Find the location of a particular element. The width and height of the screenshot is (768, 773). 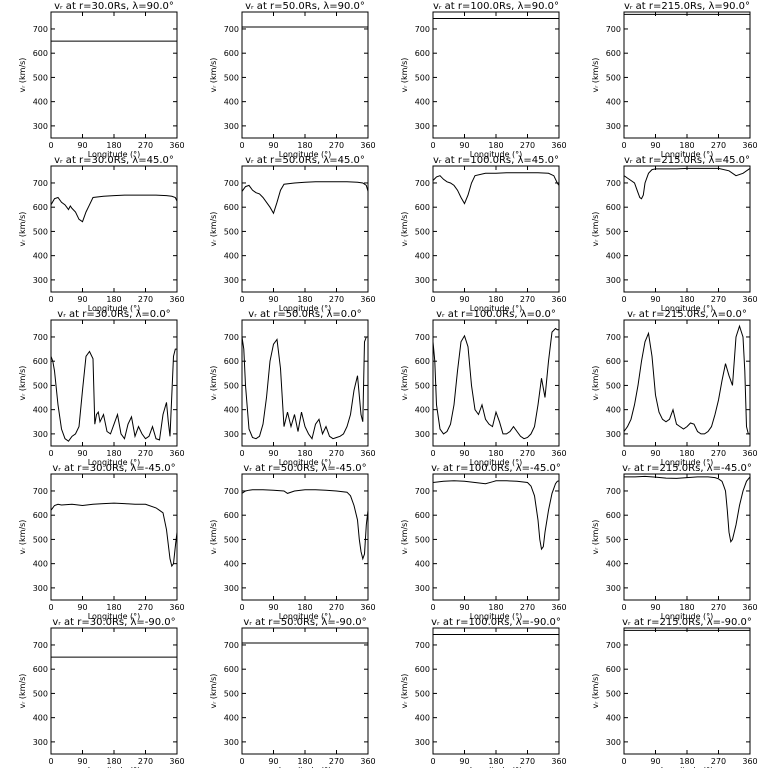

panel-title: vᵣ at r=215.0Rs, λ=0.0° is located at coordinates (687, 314).